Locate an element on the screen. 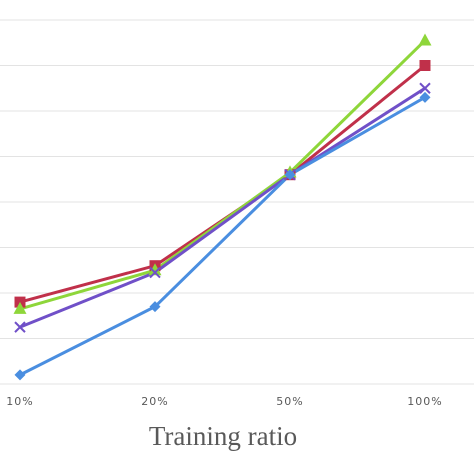  x-tick-label: 20% is located at coordinates (154, 401).